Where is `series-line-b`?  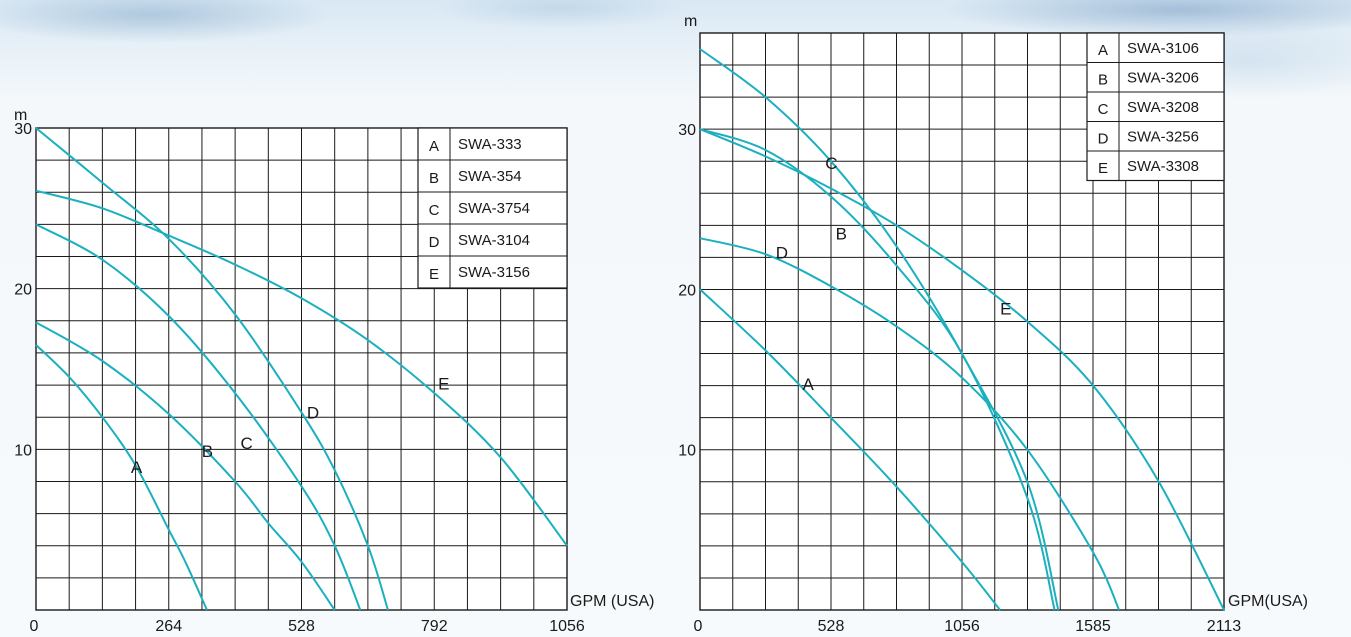 series-line-b is located at coordinates (185, 466).